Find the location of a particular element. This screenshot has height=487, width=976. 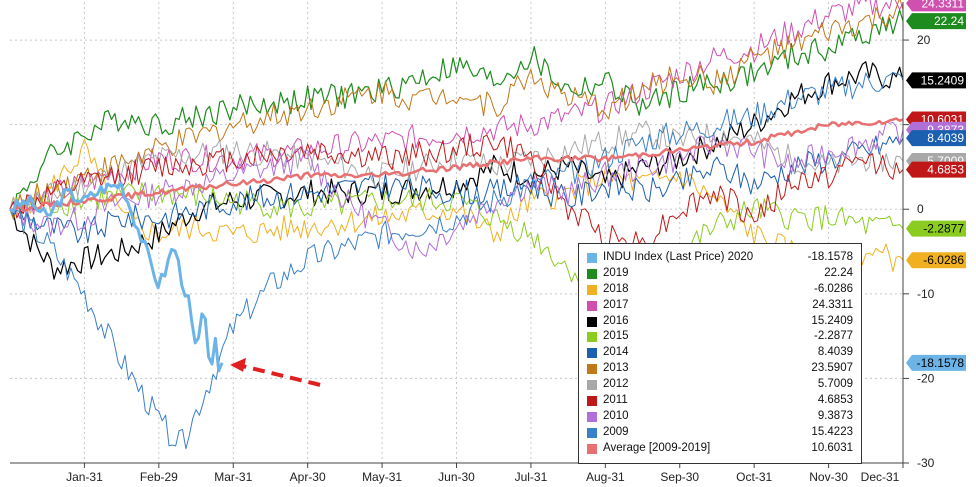

last-value-tag: 22.24 is located at coordinates (936, 21).